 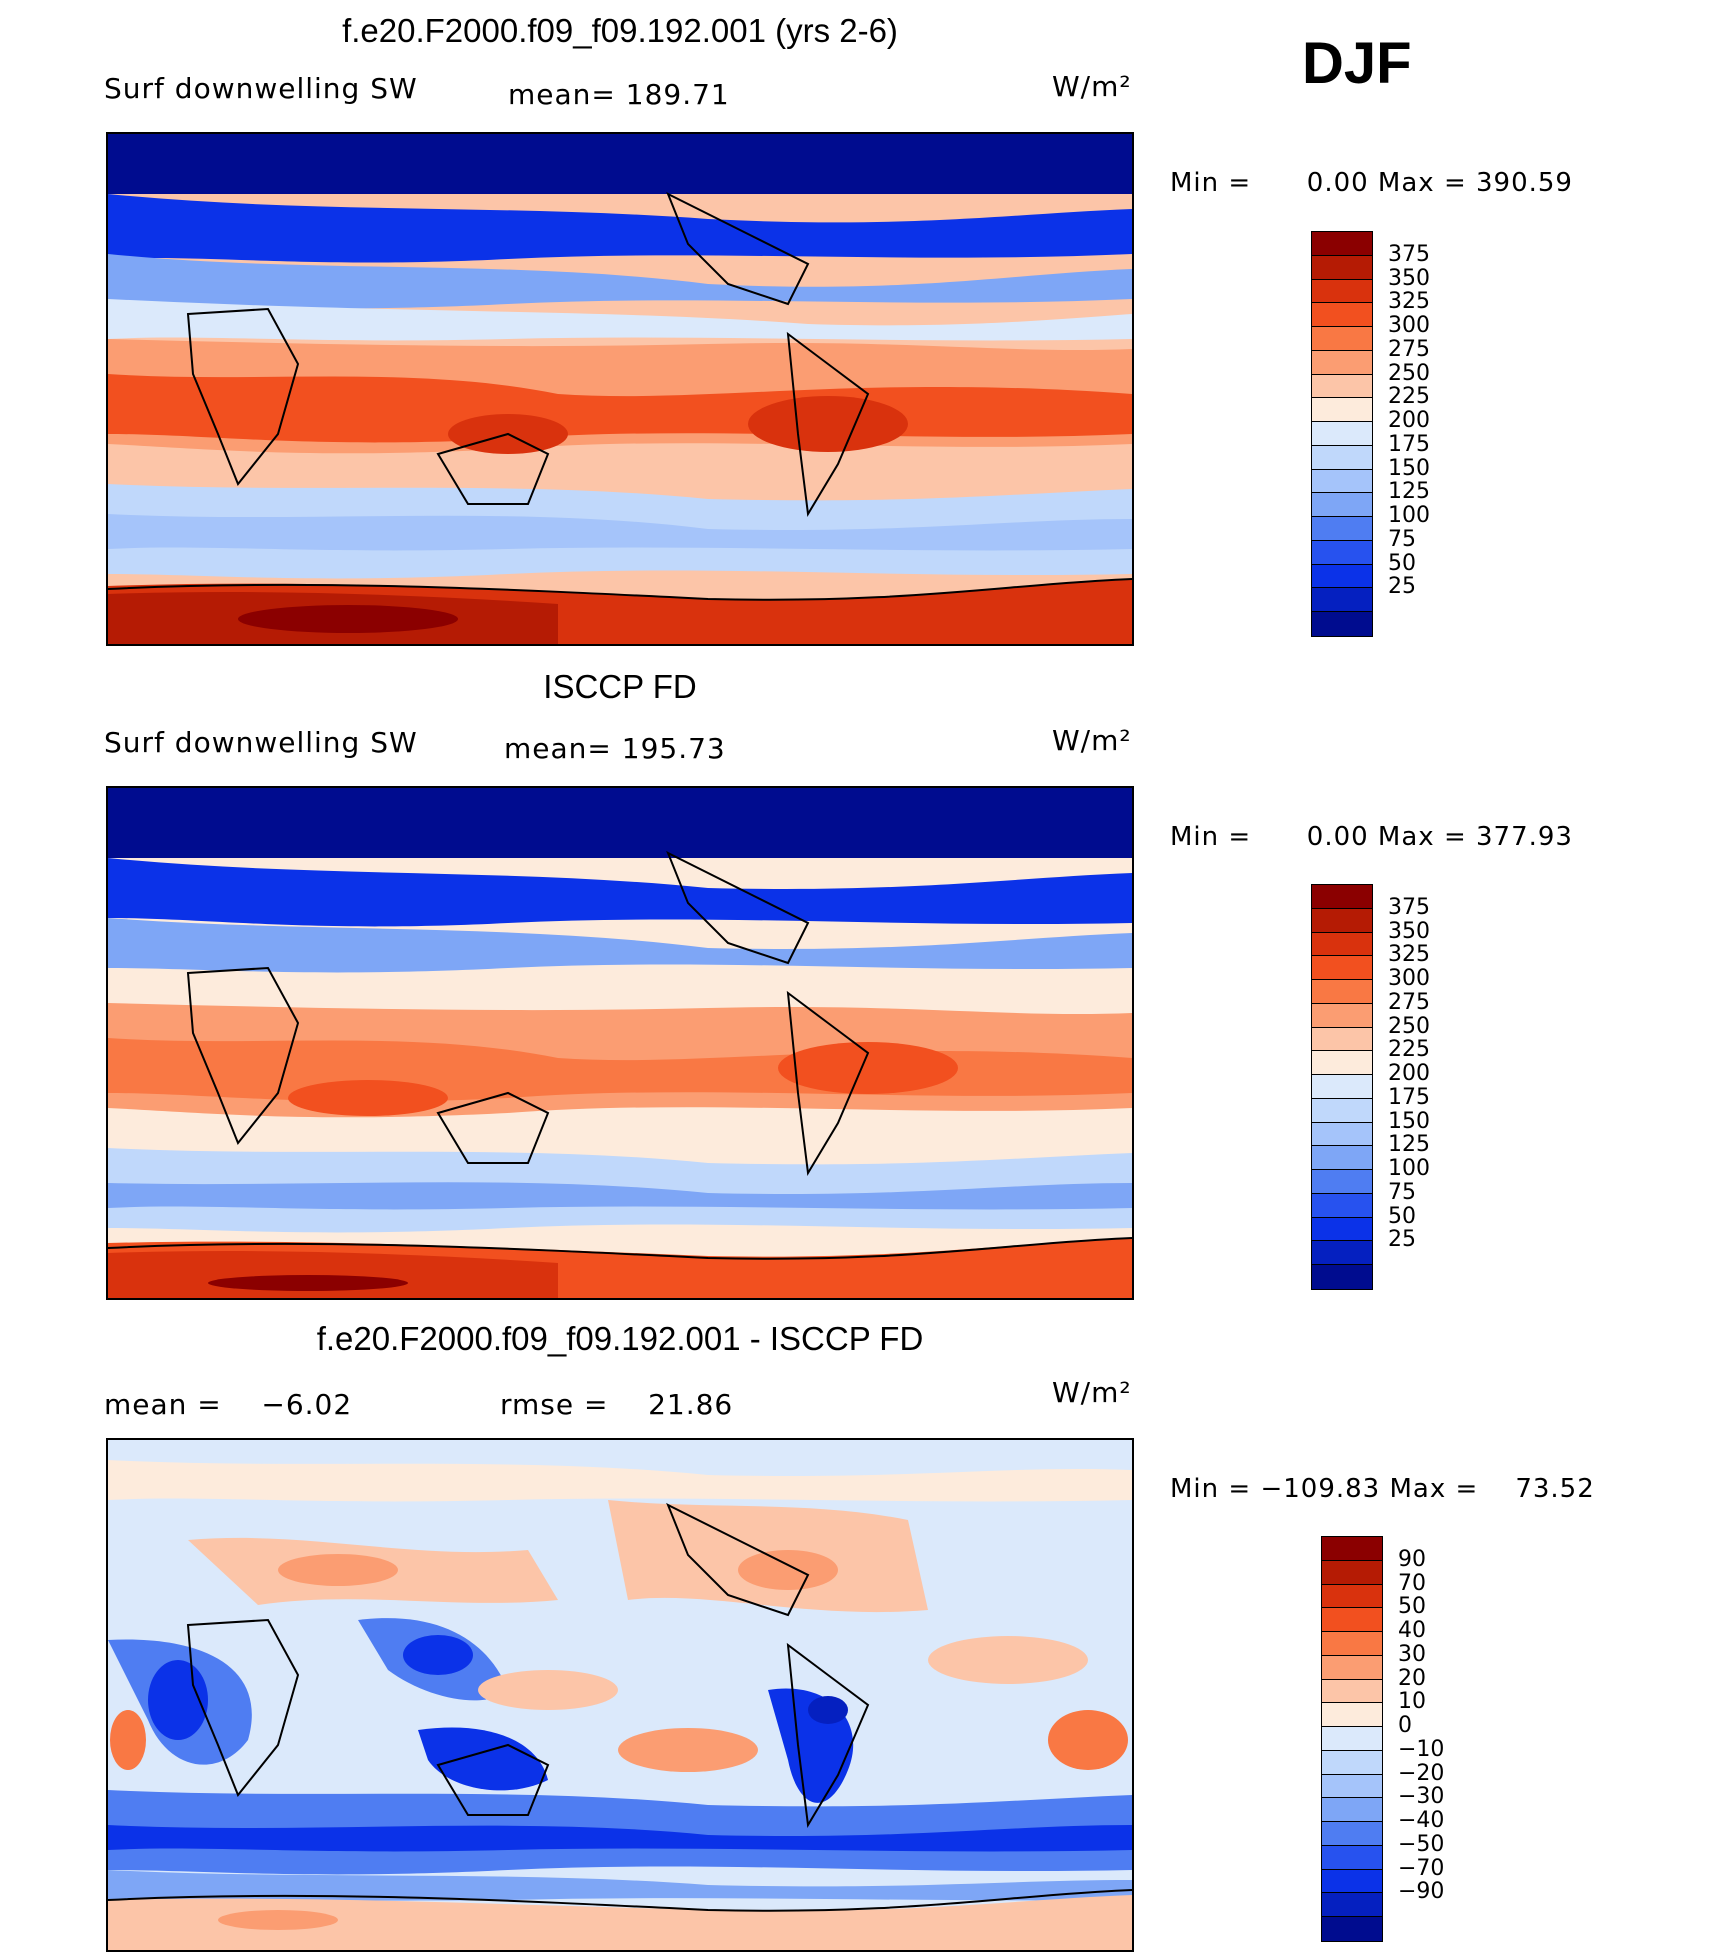 What do you see at coordinates (1421, 1868) in the screenshot?
I see `colorbar-tick-label: −70` at bounding box center [1421, 1868].